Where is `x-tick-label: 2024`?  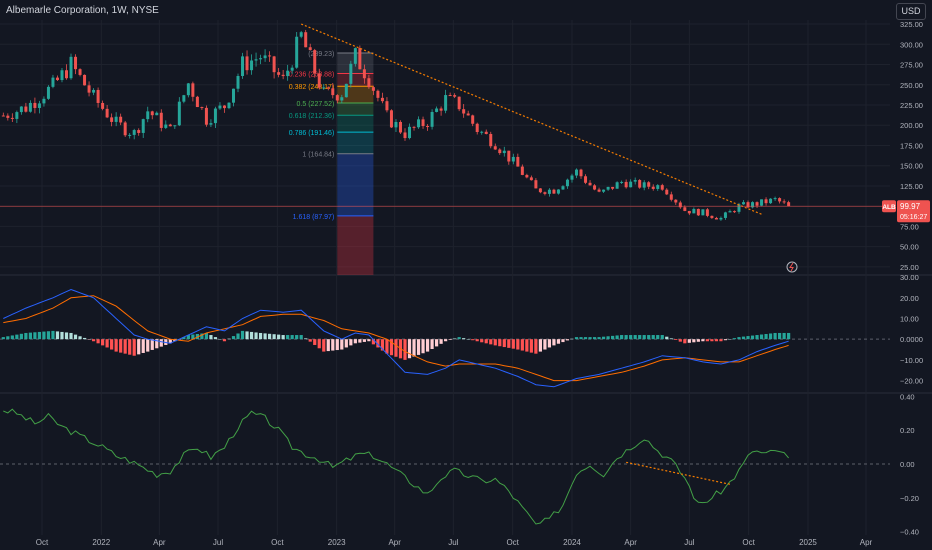 x-tick-label: 2024 is located at coordinates (572, 542).